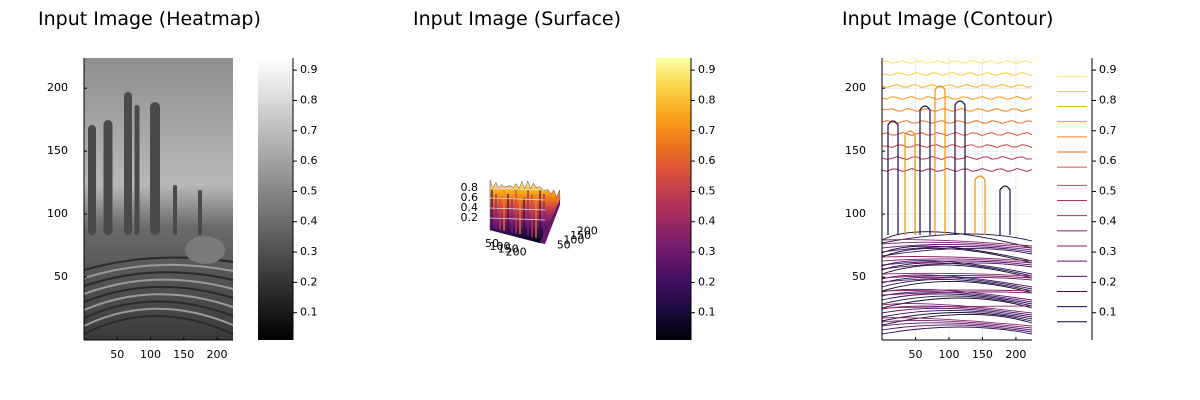 The image size is (1200, 400). What do you see at coordinates (470, 217) in the screenshot?
I see `z-tick-label: 0.2` at bounding box center [470, 217].